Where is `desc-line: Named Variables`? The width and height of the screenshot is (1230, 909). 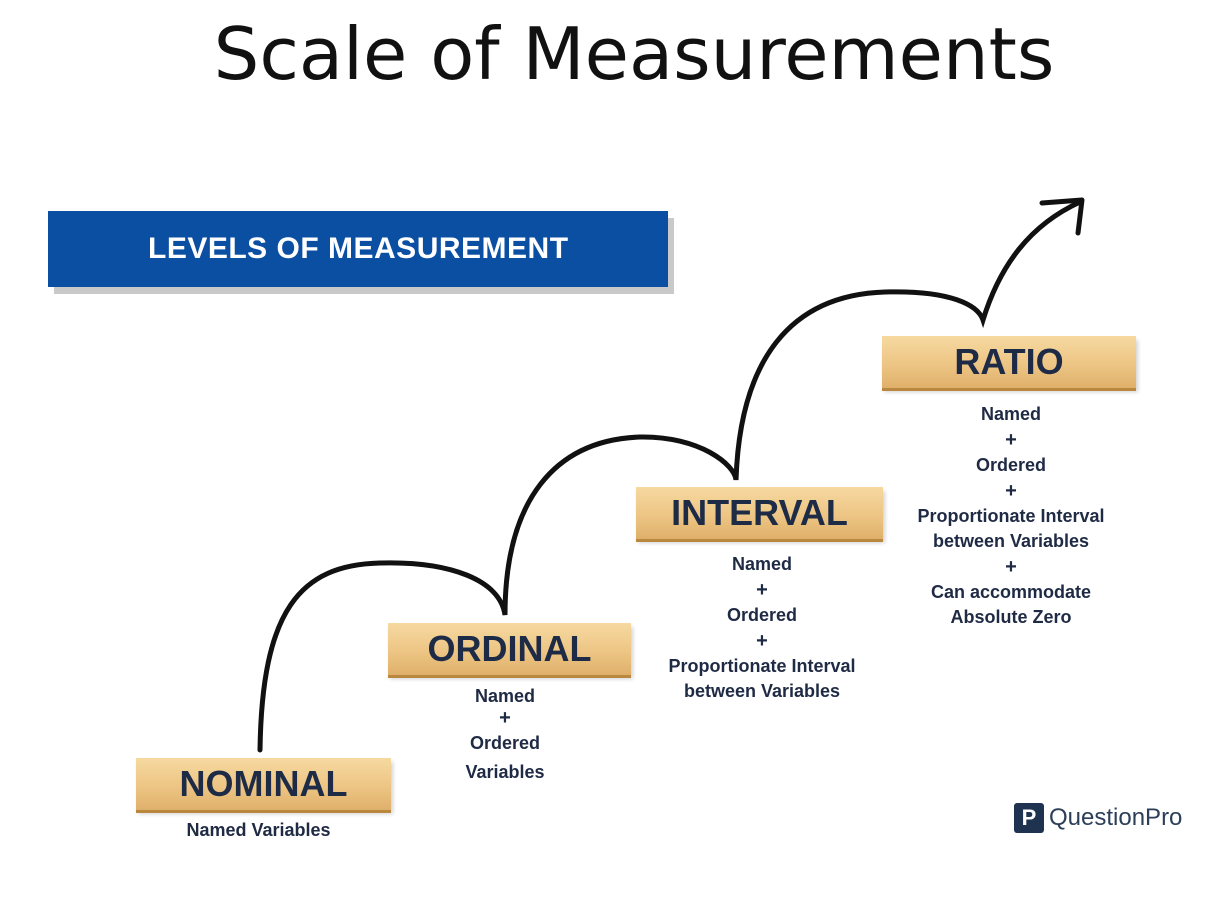
desc-line: Named Variables is located at coordinates (258, 830).